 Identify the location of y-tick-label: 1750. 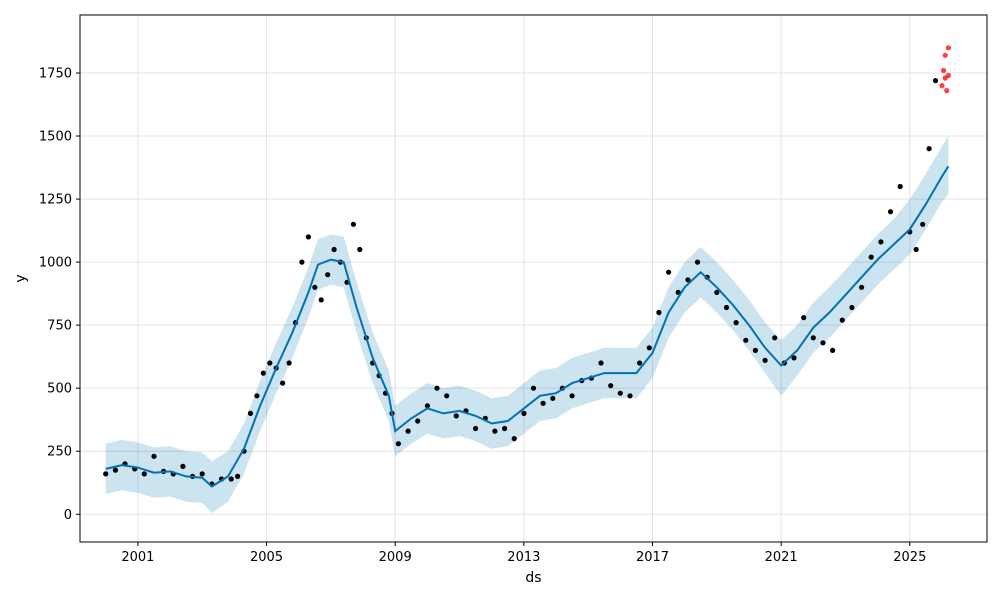
(55, 73).